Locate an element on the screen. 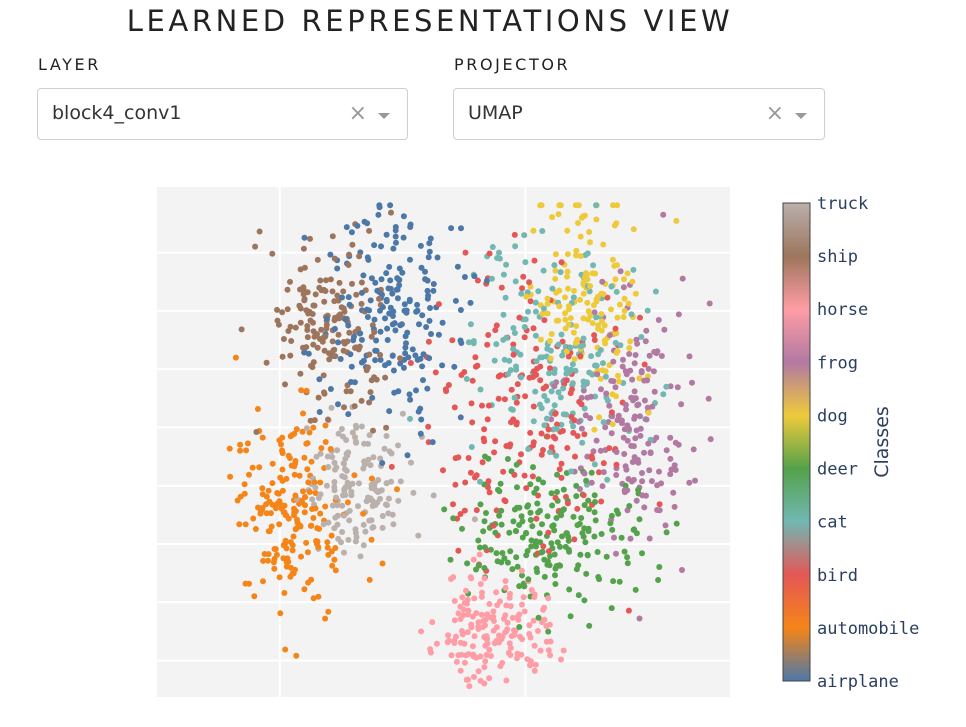 Image resolution: width=966 pixels, height=727 pixels. projector-dropdown: UMAP × is located at coordinates (639, 114).